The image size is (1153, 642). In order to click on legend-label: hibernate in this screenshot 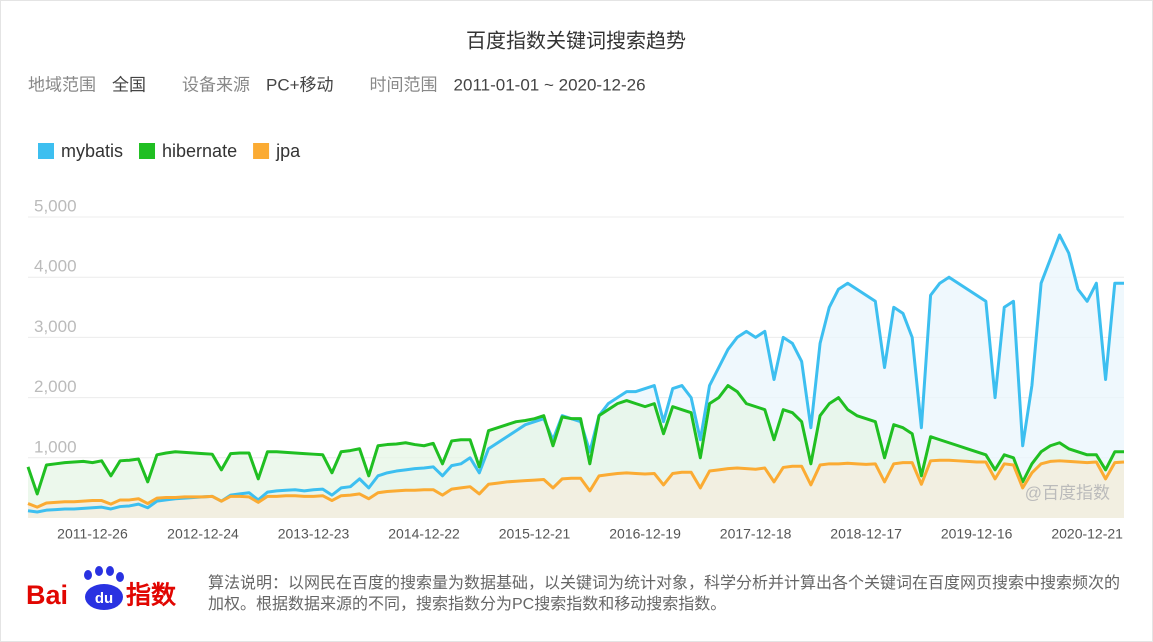, I will do `click(199, 151)`.